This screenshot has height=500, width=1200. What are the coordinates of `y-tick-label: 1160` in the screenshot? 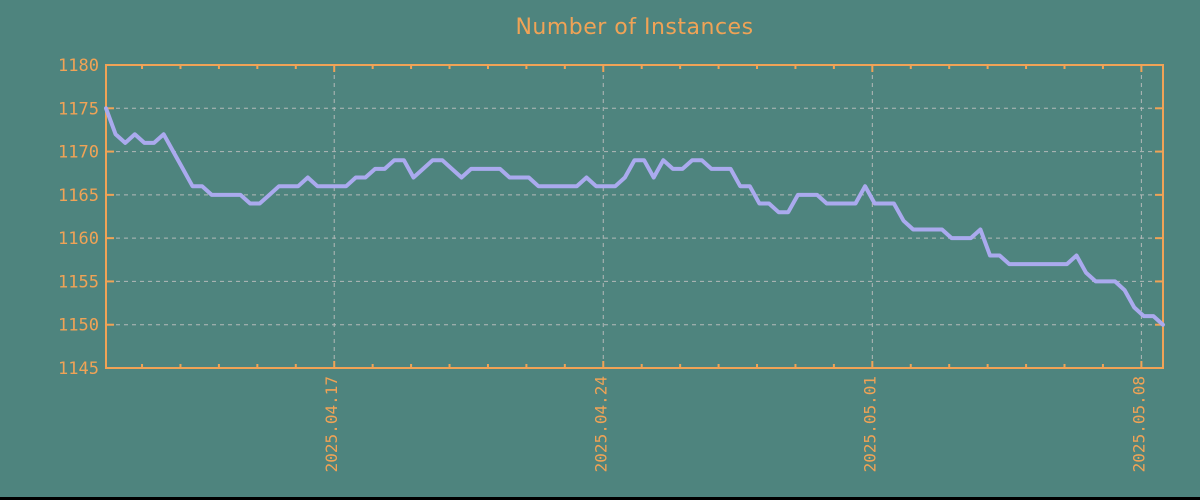 It's located at (78, 239).